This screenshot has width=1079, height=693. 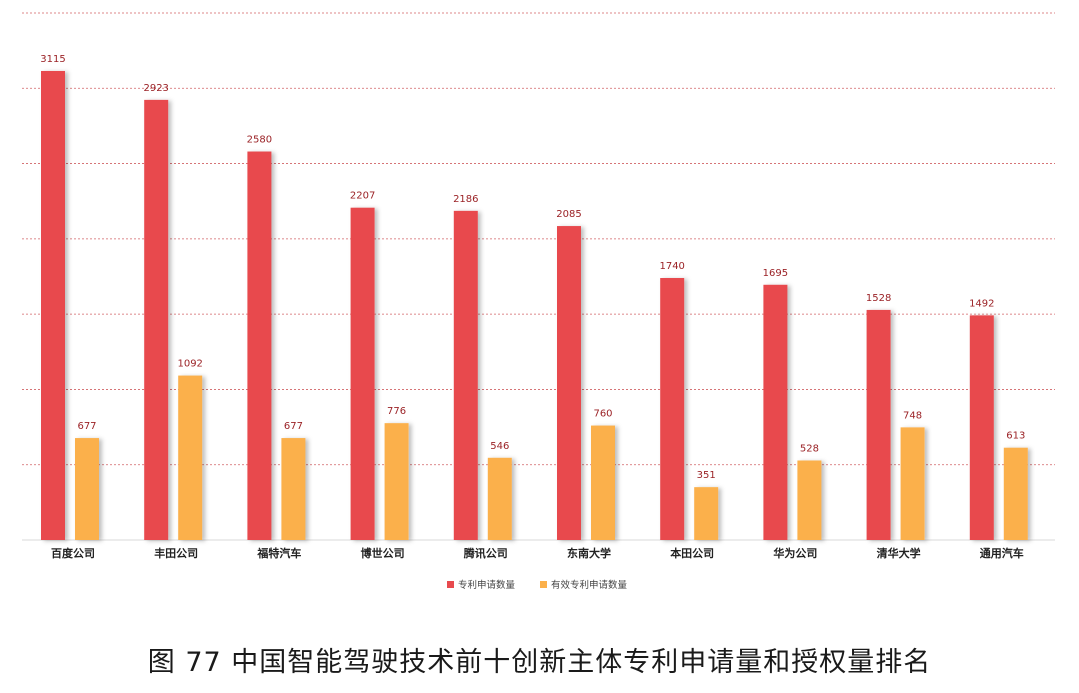 I want to click on data-label: 351, so click(x=706, y=475).